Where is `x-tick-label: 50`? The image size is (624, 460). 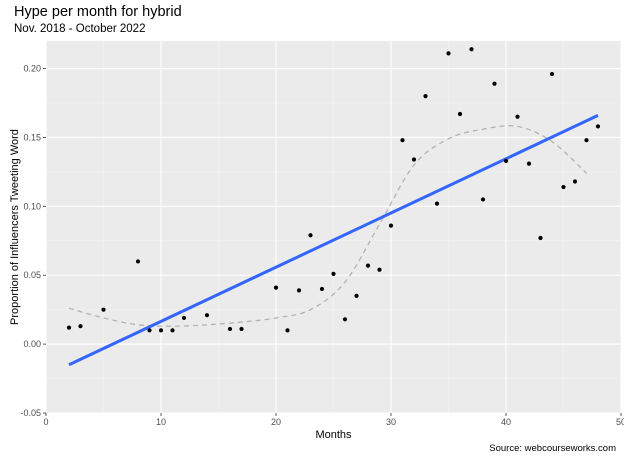
x-tick-label: 50 is located at coordinates (620, 422).